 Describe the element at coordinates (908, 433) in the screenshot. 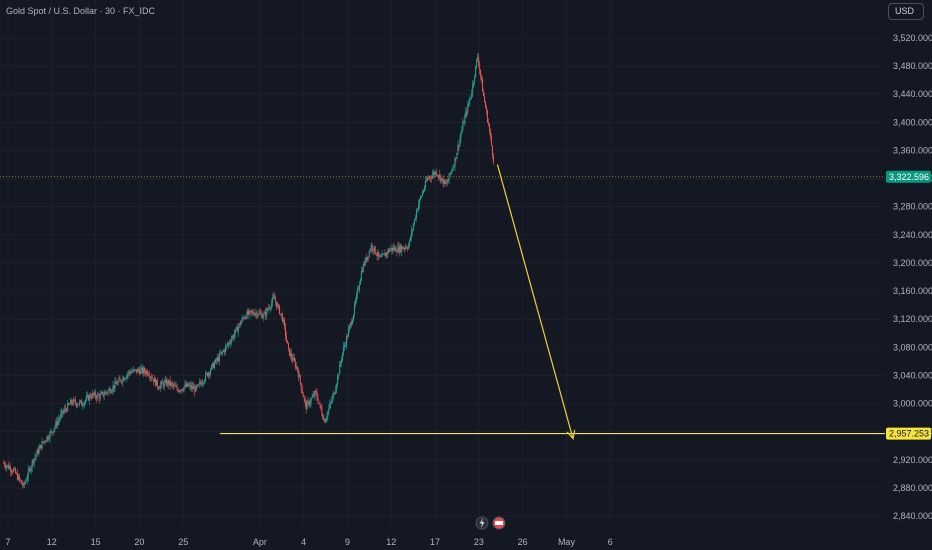

I see `support-price-badge` at that location.